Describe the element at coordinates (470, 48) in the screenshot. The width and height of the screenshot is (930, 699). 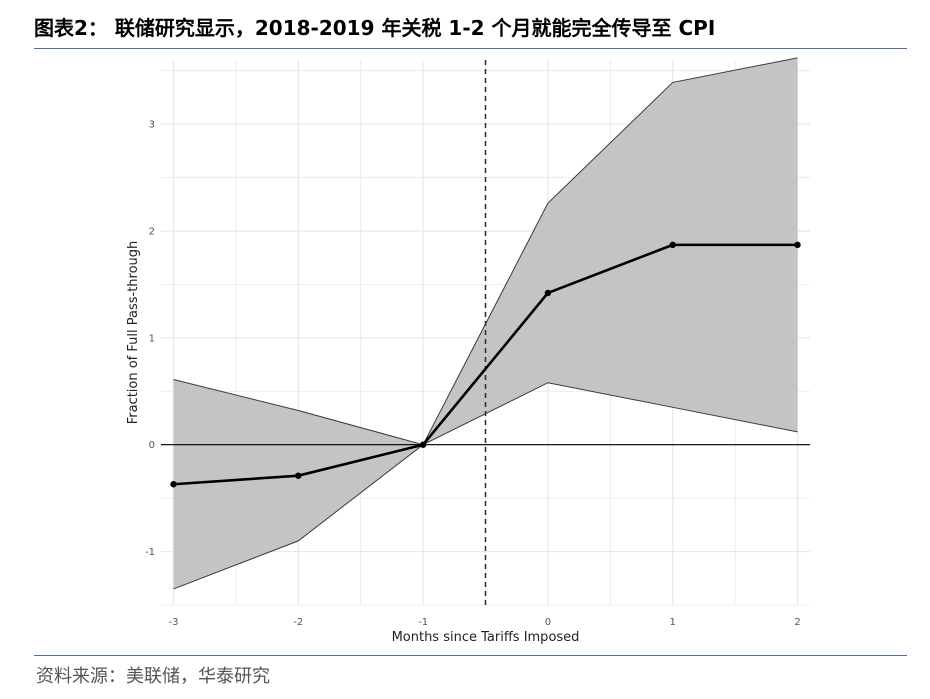
I see `title-divider` at that location.